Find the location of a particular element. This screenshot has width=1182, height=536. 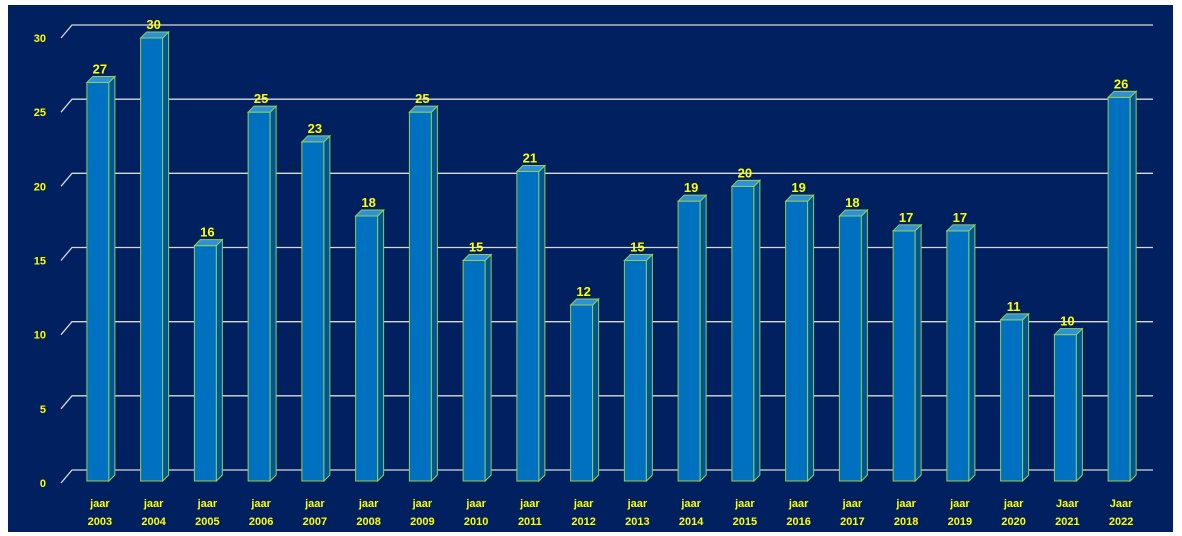

y-tick-label: 0 is located at coordinates (43, 484).